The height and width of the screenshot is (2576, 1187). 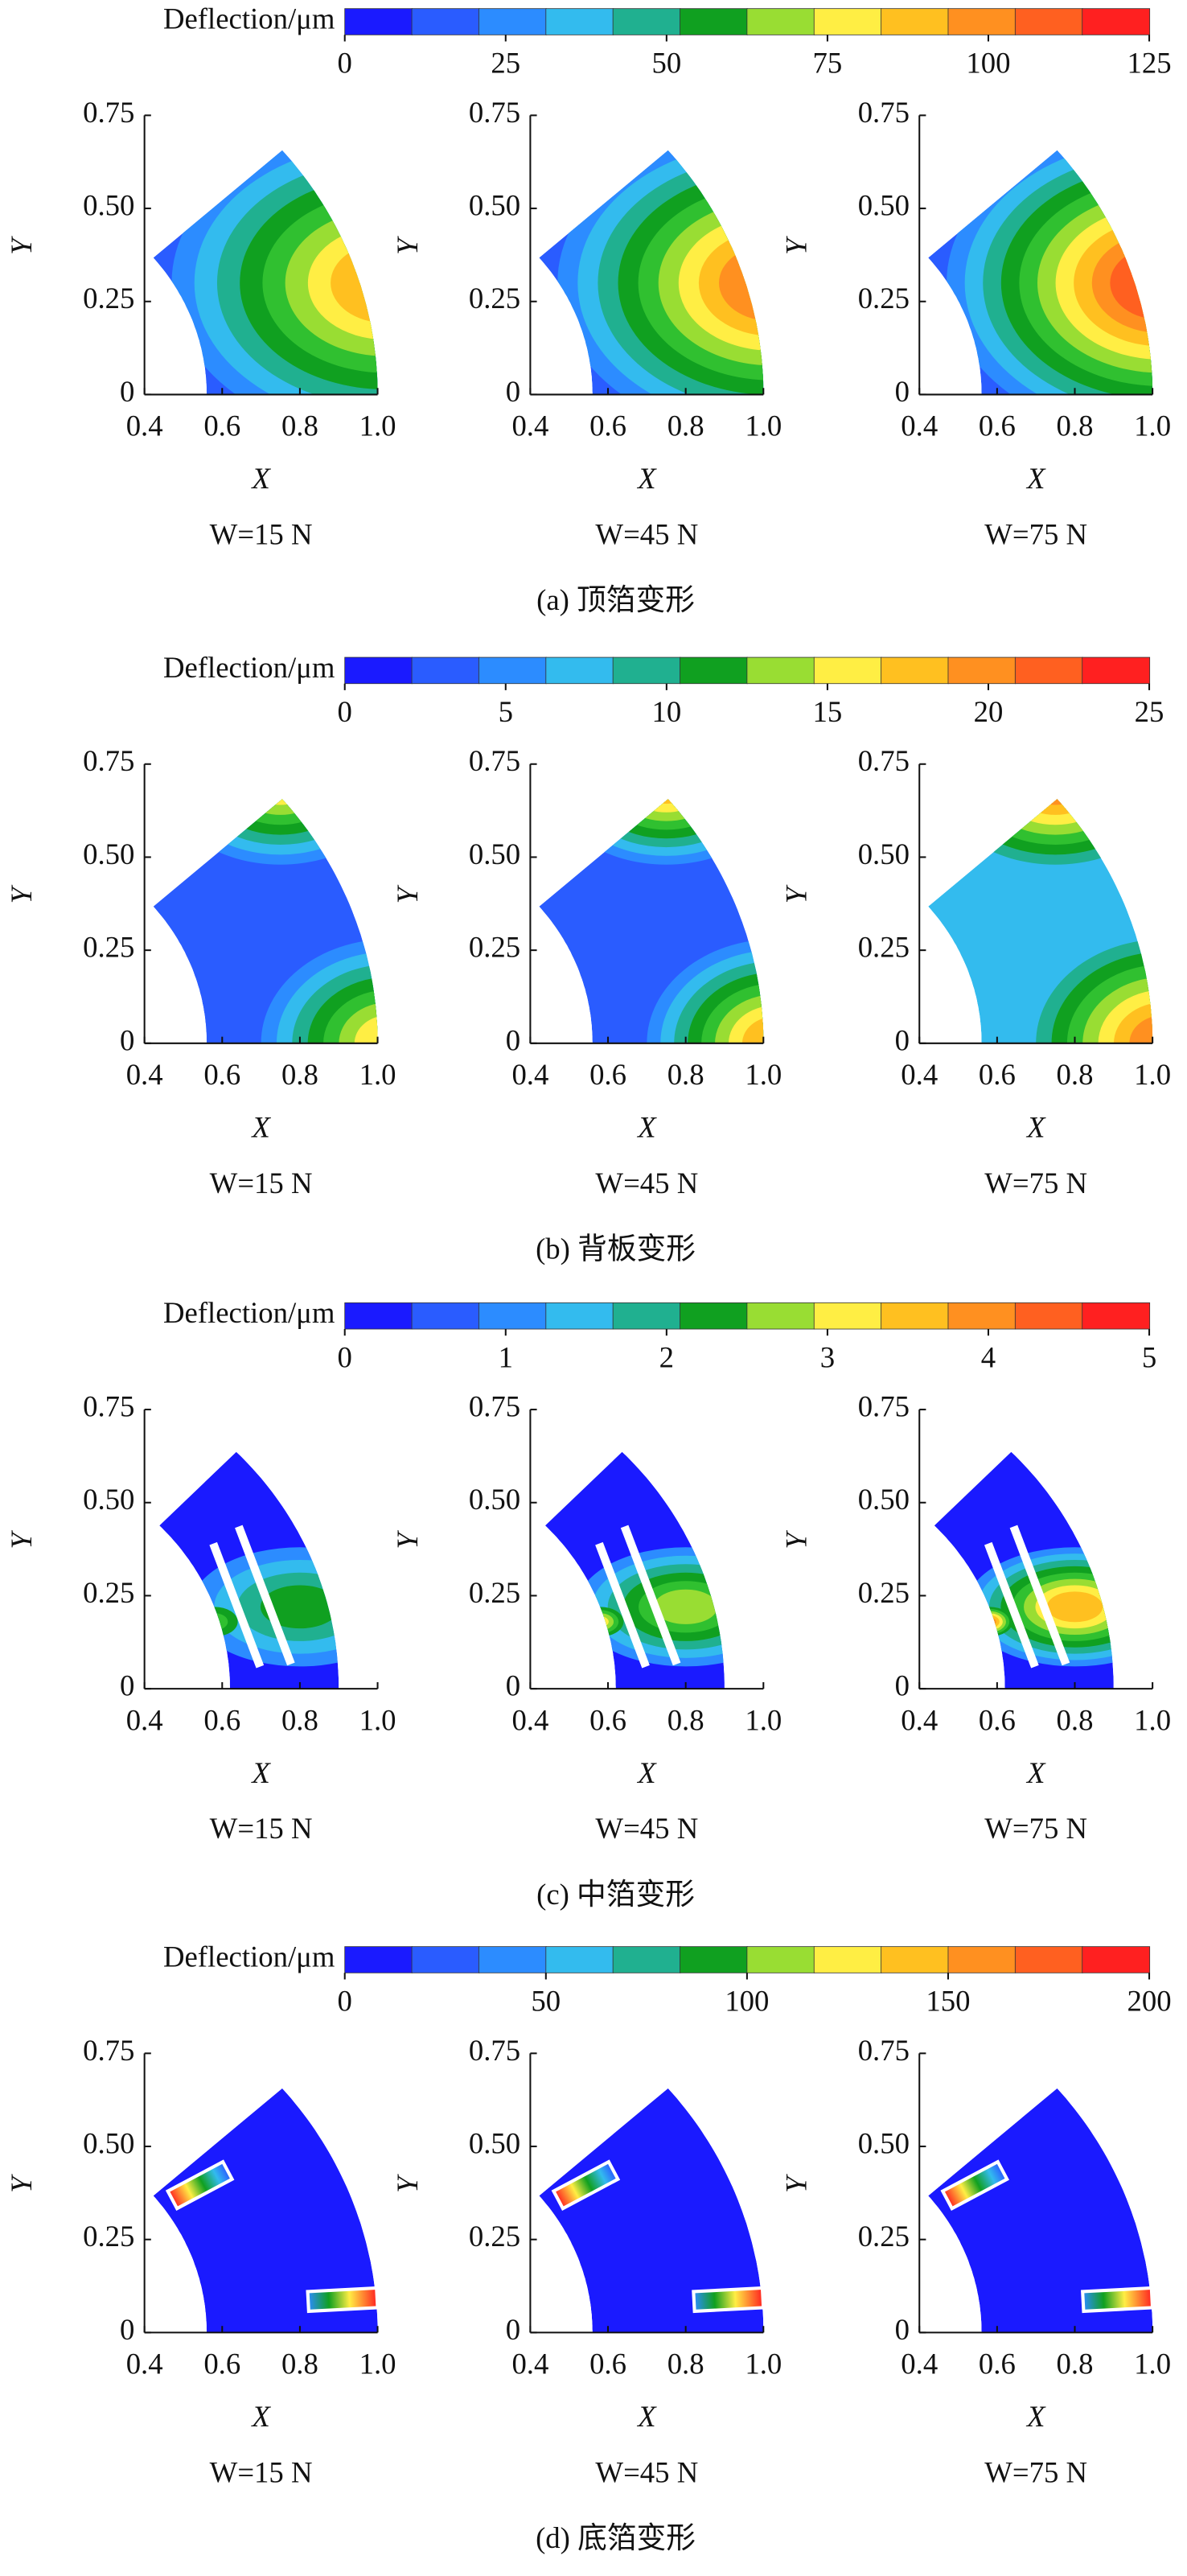 What do you see at coordinates (646, 1183) in the screenshot?
I see `subplot-title: W=45 N` at bounding box center [646, 1183].